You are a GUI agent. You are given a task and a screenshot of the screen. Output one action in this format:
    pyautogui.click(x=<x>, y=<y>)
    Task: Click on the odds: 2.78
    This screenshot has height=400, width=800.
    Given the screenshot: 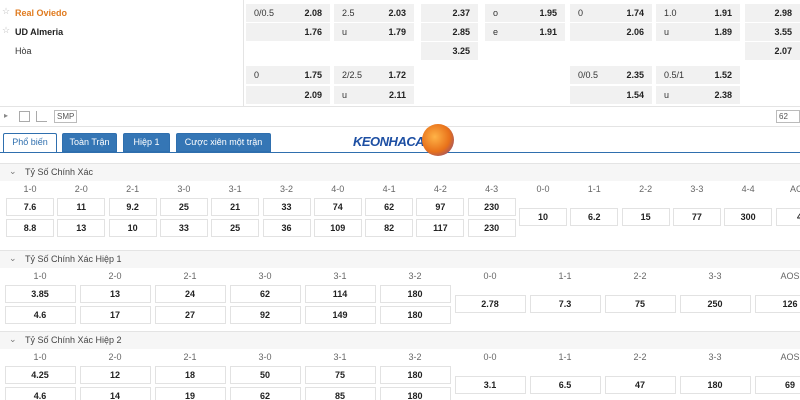 What is the action you would take?
    pyautogui.click(x=490, y=304)
    